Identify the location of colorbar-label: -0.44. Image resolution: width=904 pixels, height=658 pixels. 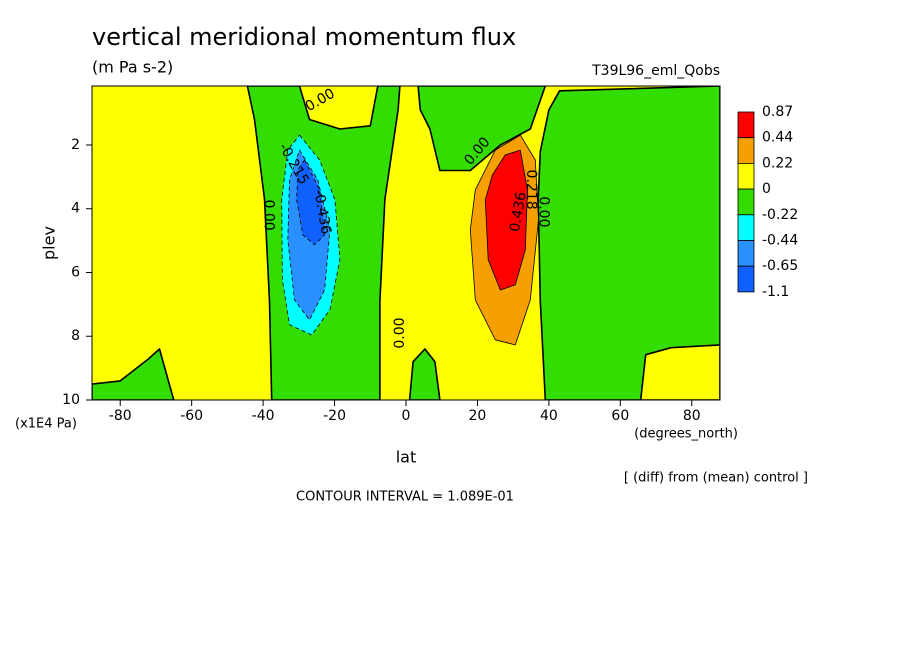
(780, 241).